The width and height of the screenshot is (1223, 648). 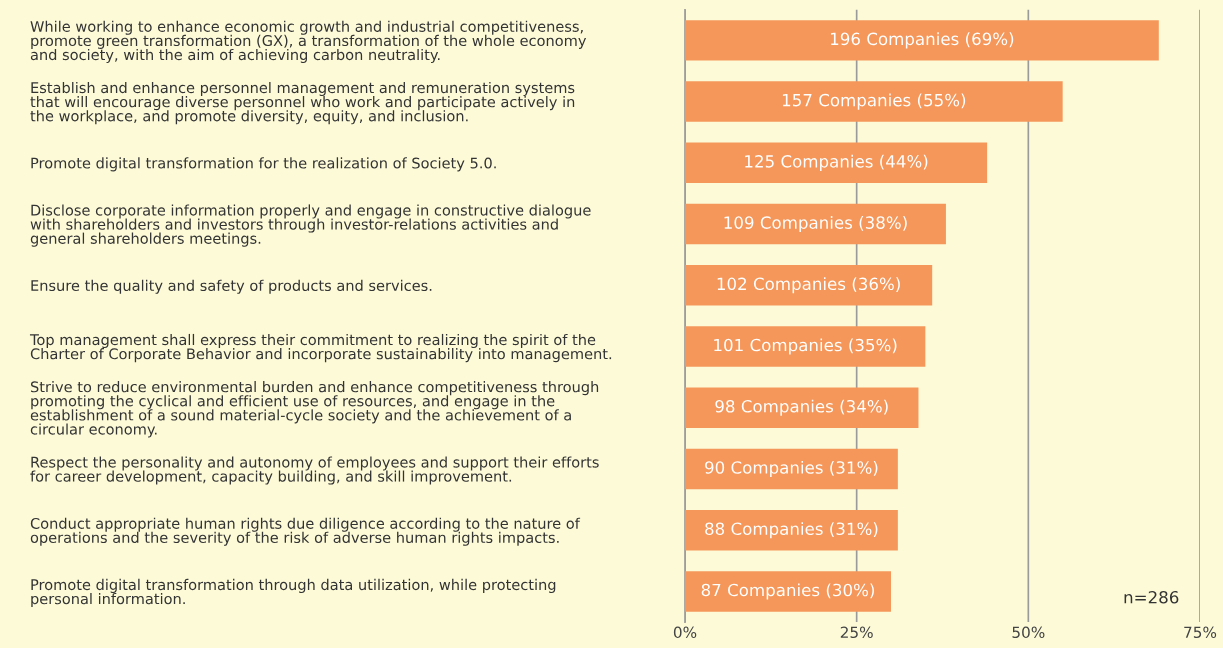 I want to click on y-tick-label: While working to enhance economic growth and industrial competitiveness, promote green transformation (GX), a transformation of the whole economy and society, with the aim of achieving carbon neutrality., so click(x=308, y=42).